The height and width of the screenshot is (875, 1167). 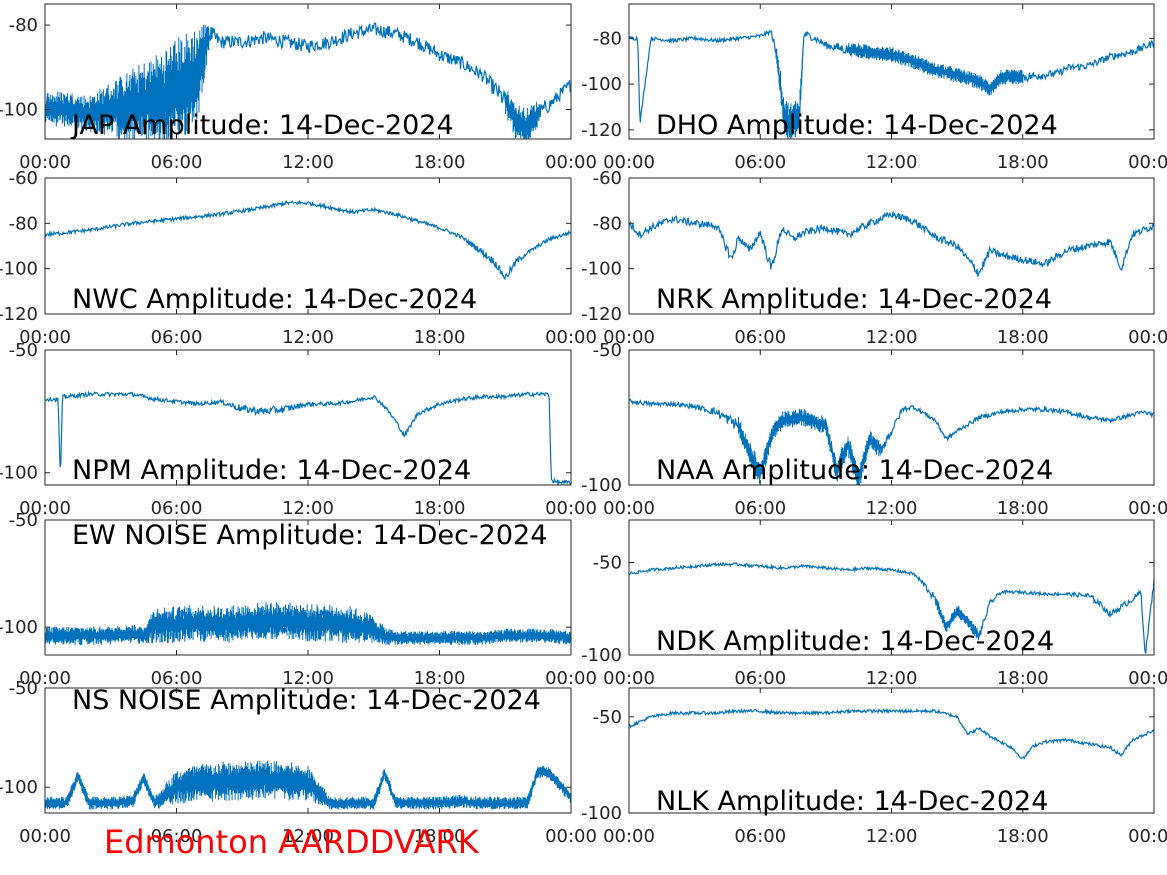 What do you see at coordinates (854, 299) in the screenshot?
I see `panel-title: NRK Amplitude: 14-Dec-2024` at bounding box center [854, 299].